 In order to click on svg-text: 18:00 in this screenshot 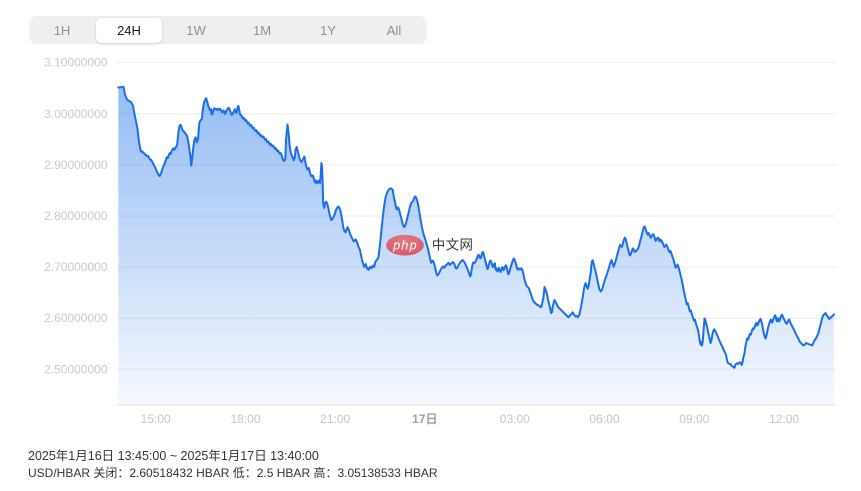, I will do `click(245, 419)`.